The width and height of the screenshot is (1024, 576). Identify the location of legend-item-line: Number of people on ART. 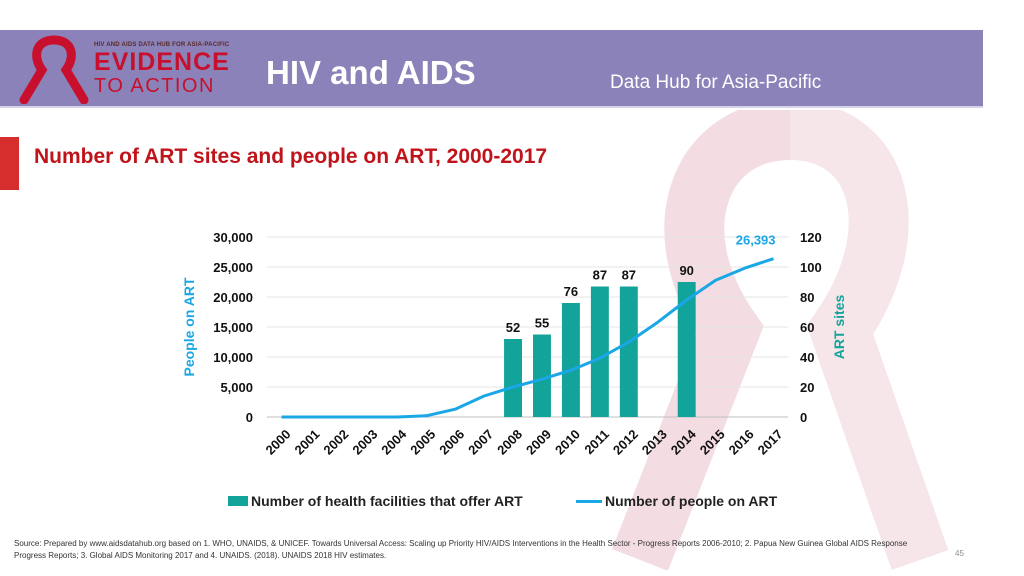
(676, 501).